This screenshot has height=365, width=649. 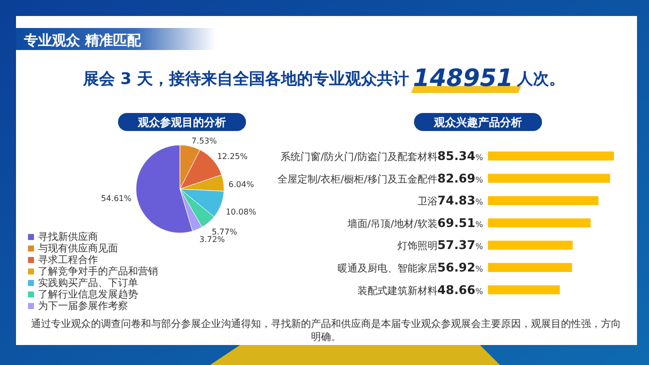 What do you see at coordinates (357, 179) in the screenshot?
I see `y-tick-label: 全屋定制/衣柜/橱柜/移门及五金配件` at bounding box center [357, 179].